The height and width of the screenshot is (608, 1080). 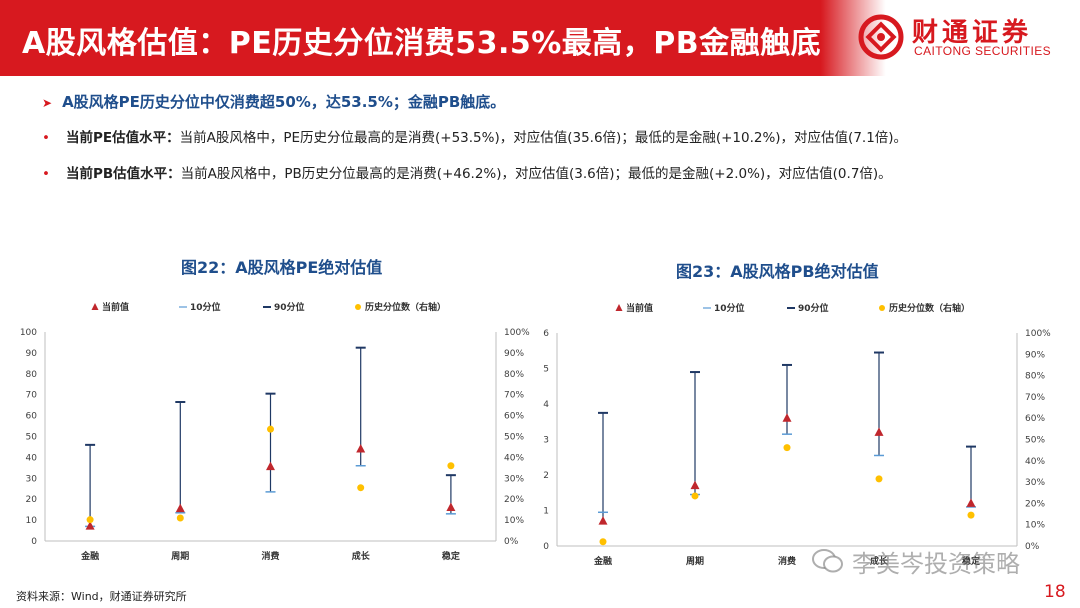 I want to click on page-number: 18, so click(x=1055, y=592).